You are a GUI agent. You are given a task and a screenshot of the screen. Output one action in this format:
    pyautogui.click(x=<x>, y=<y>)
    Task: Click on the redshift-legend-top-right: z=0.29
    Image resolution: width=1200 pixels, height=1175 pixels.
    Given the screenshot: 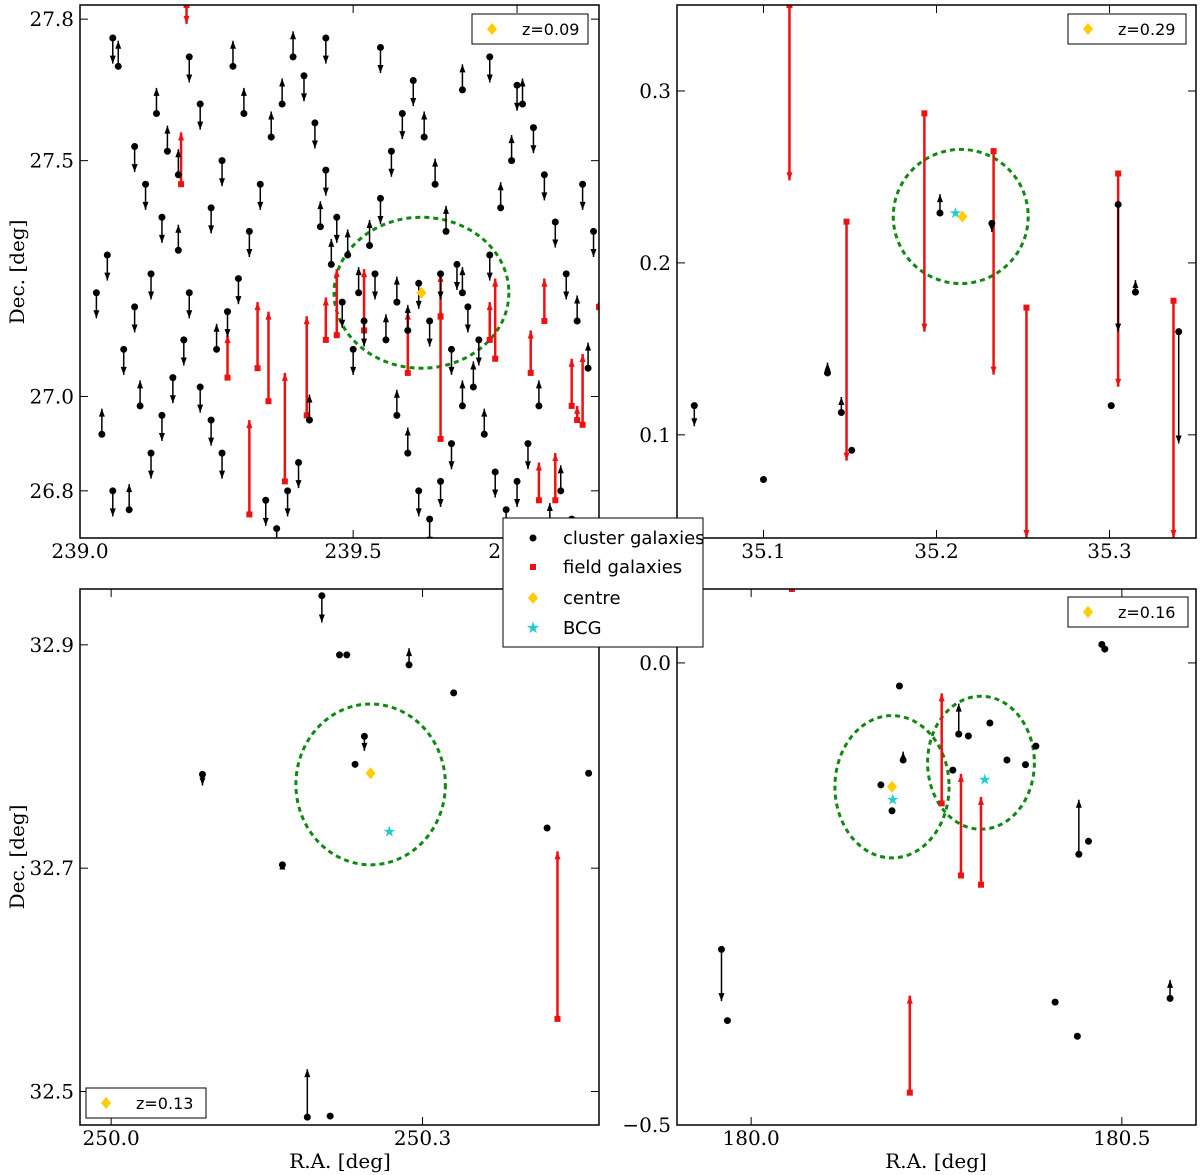 What is the action you would take?
    pyautogui.click(x=1127, y=29)
    